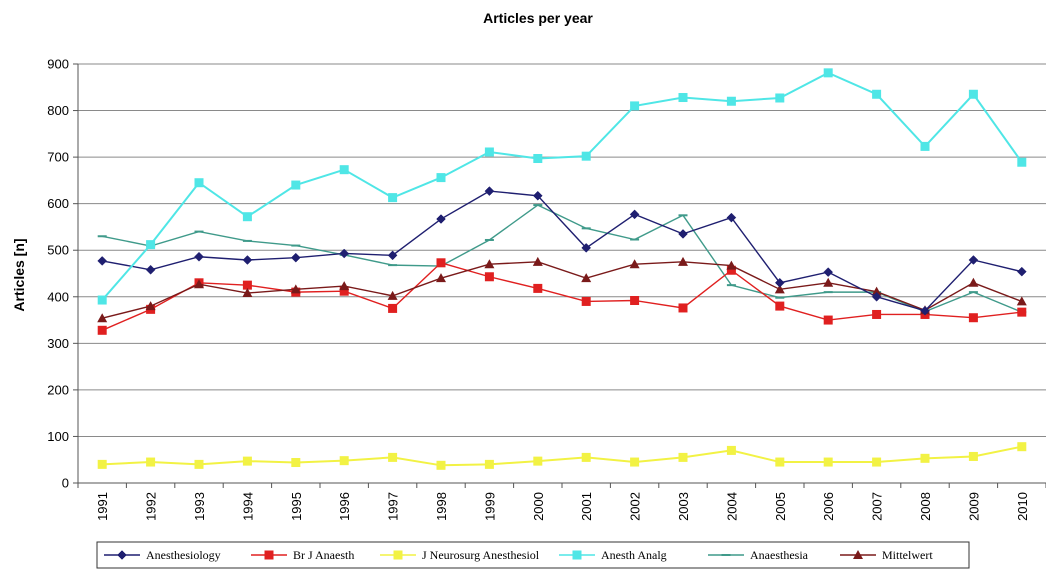  I want to click on y-tick-label: 200, so click(58, 389).